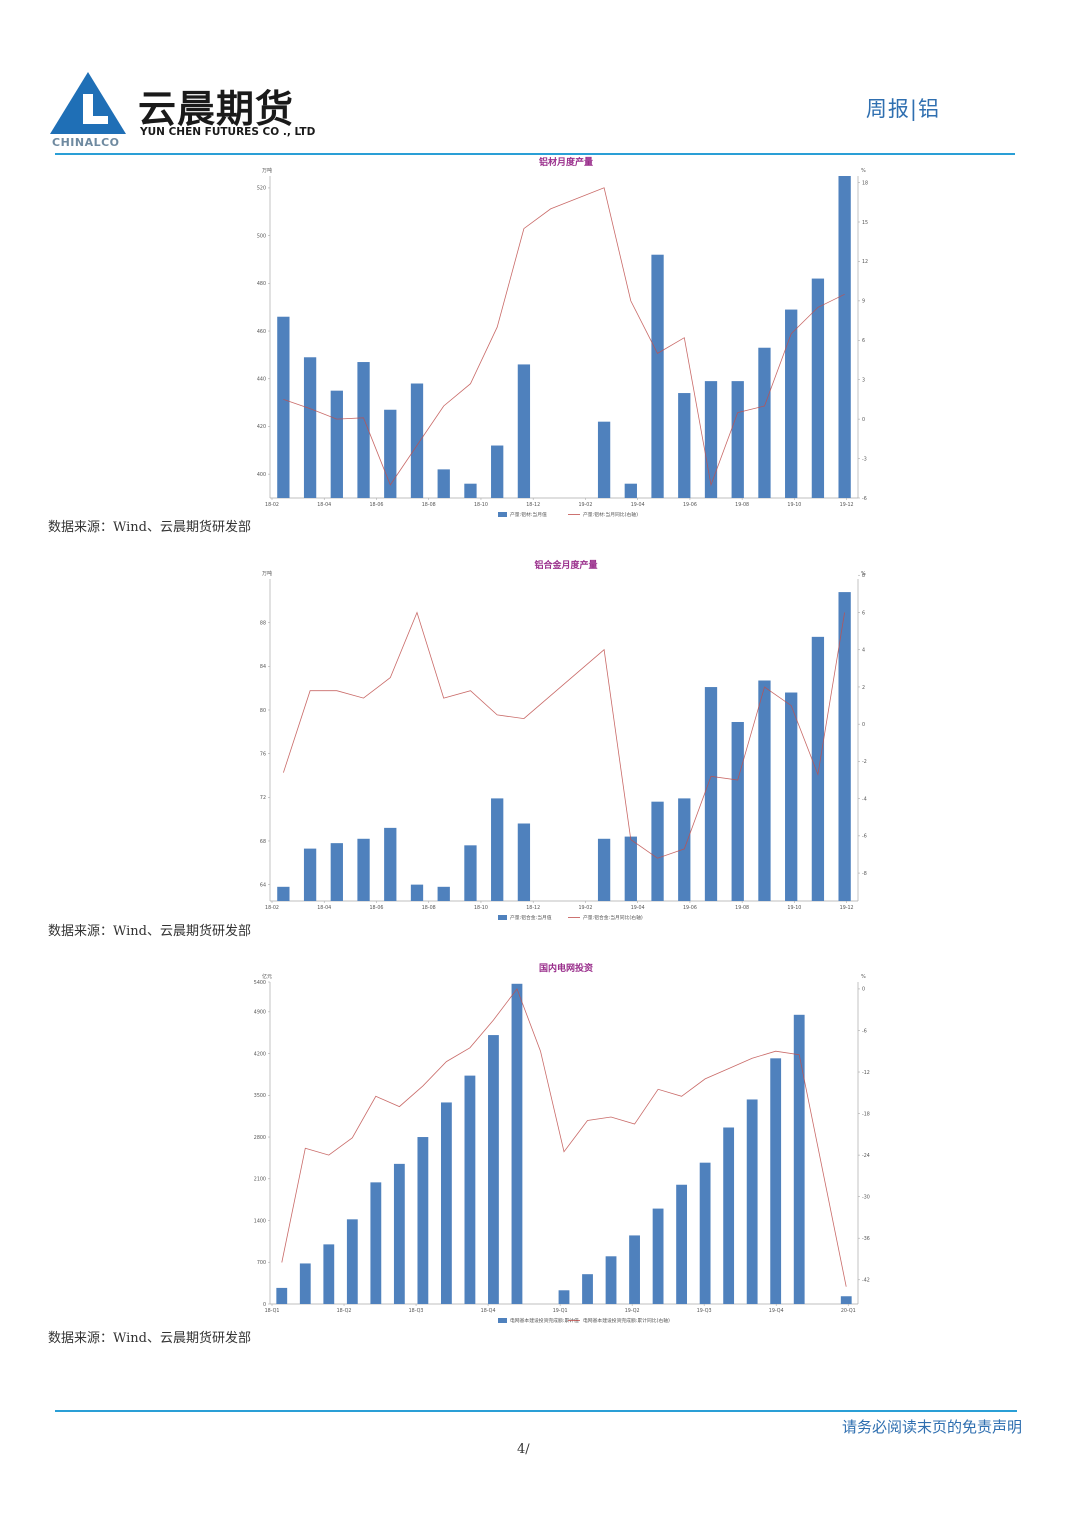 The image size is (1080, 1528). I want to click on y2-tick-label: -12, so click(866, 1073).